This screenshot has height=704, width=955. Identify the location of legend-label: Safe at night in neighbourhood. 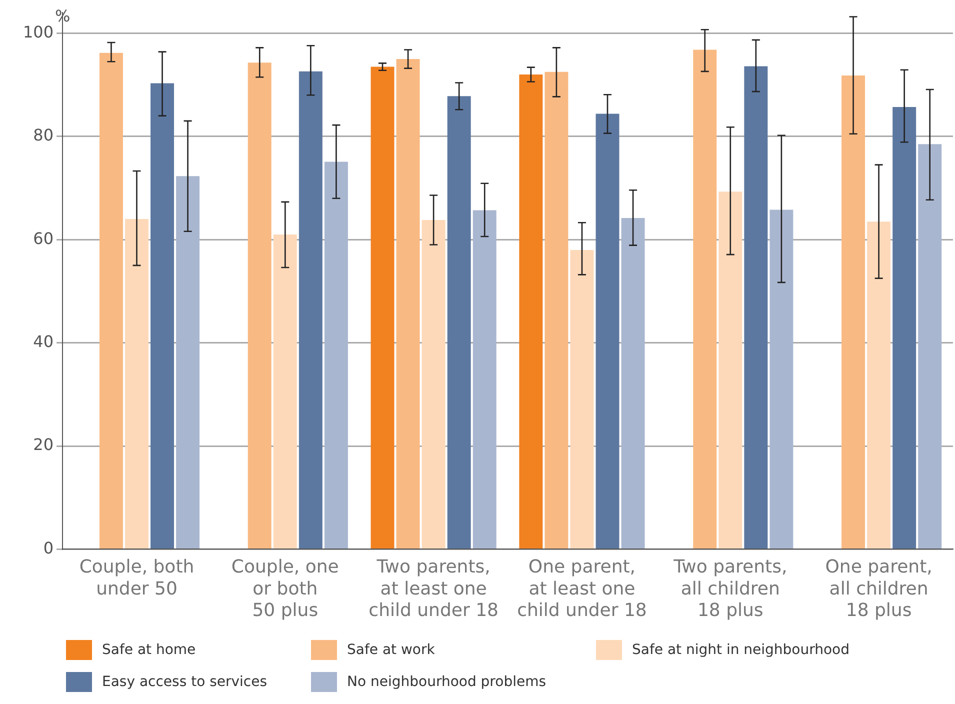
(741, 650).